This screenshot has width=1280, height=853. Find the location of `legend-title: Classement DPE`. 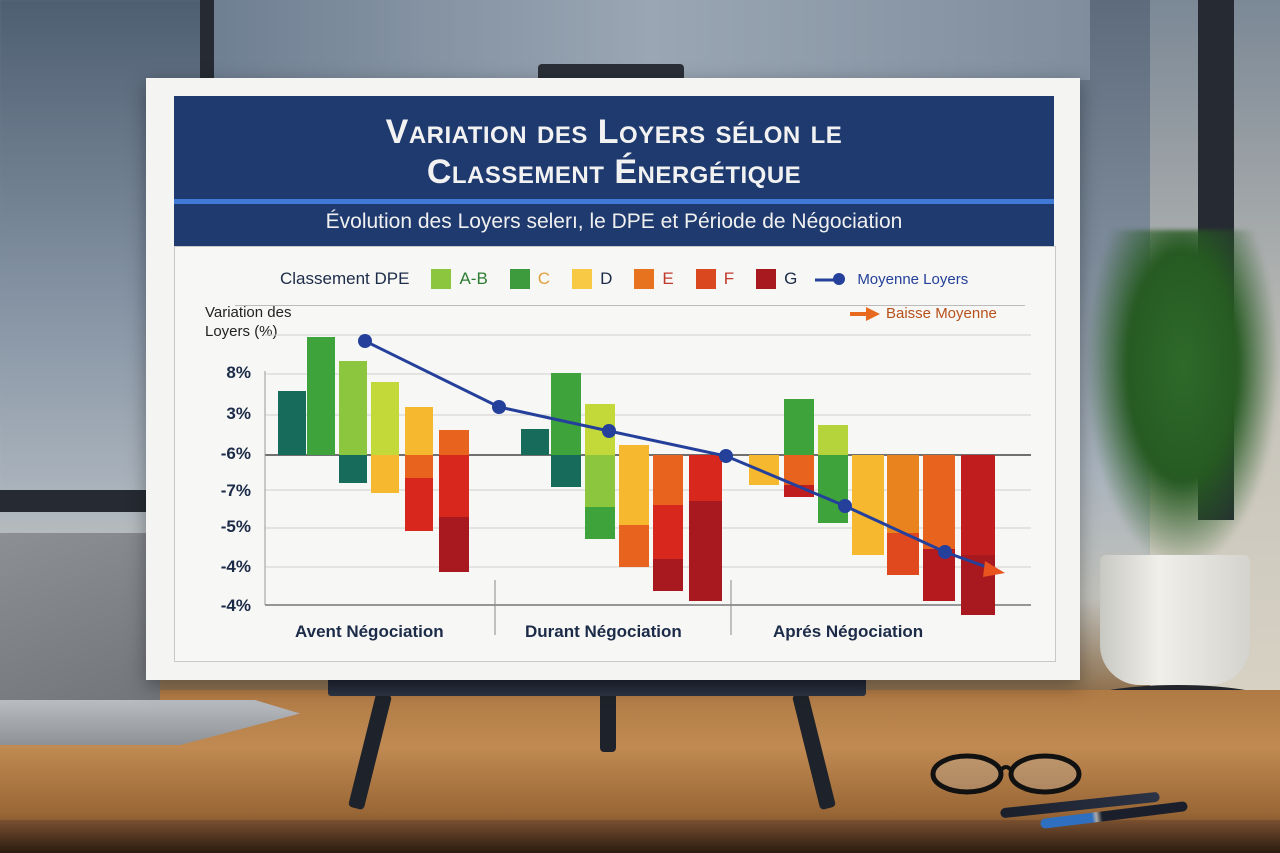

legend-title: Classement DPE is located at coordinates (345, 278).